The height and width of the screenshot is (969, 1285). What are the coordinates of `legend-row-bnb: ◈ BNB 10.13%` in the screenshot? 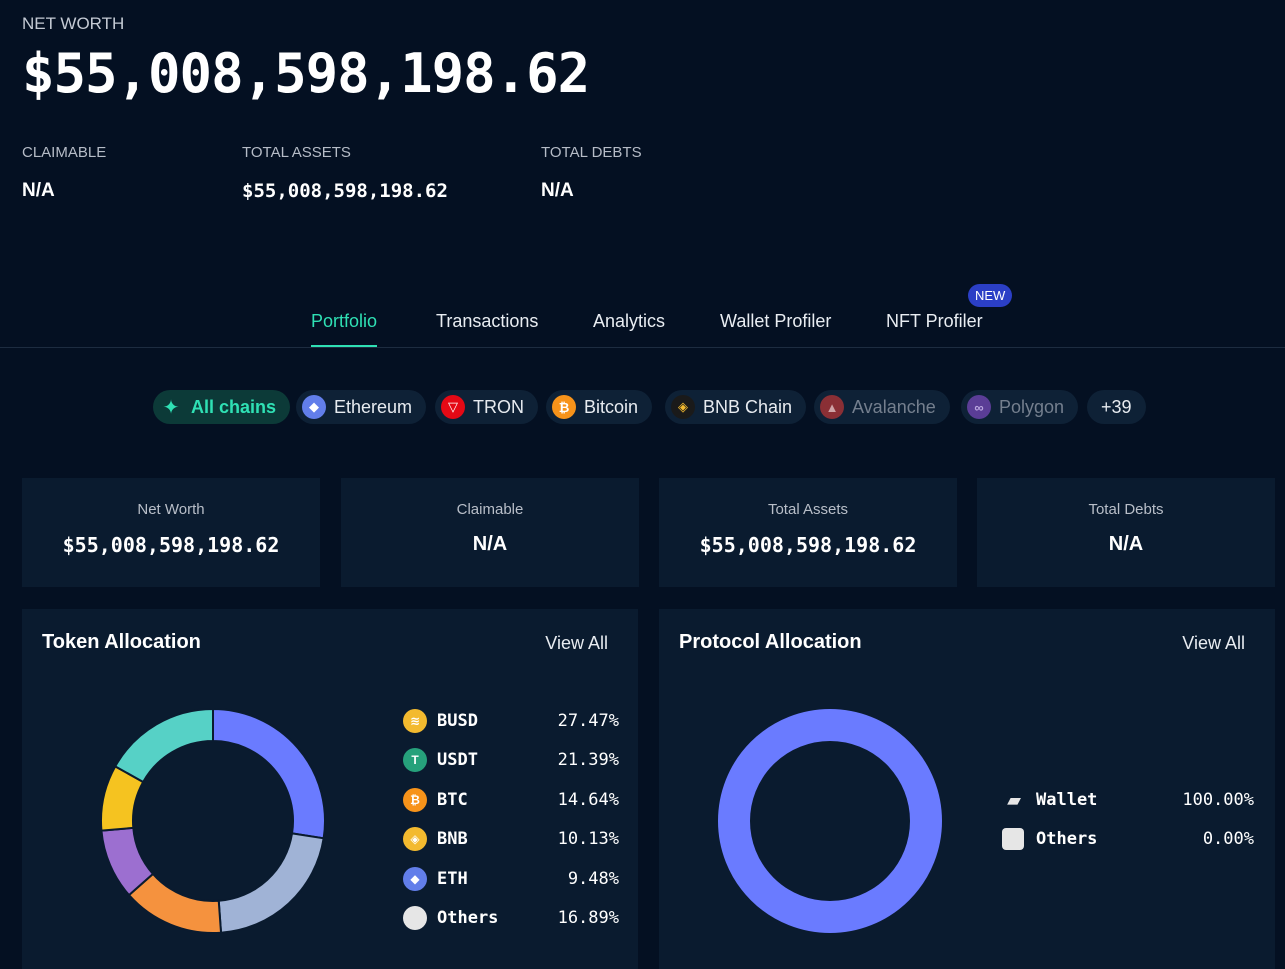 It's located at (511, 839).